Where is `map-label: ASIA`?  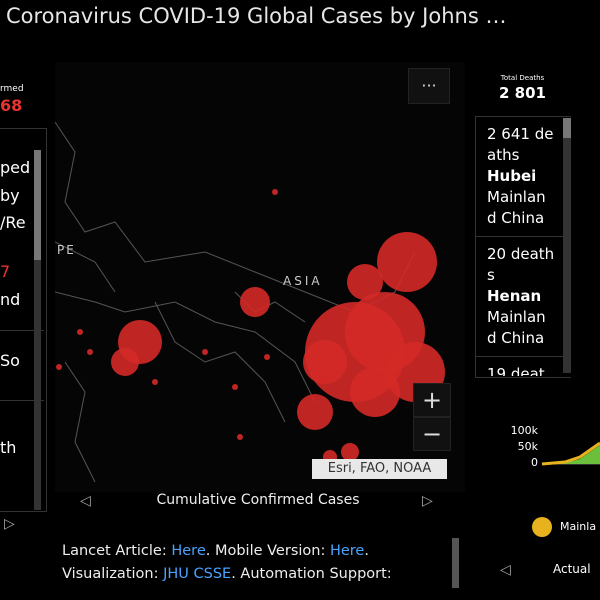
map-label: ASIA is located at coordinates (303, 281).